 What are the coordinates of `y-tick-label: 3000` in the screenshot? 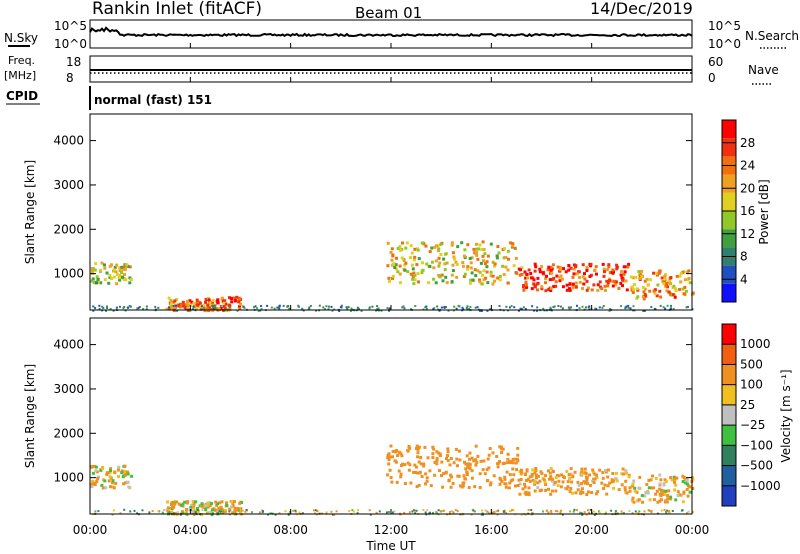 It's located at (68, 185).